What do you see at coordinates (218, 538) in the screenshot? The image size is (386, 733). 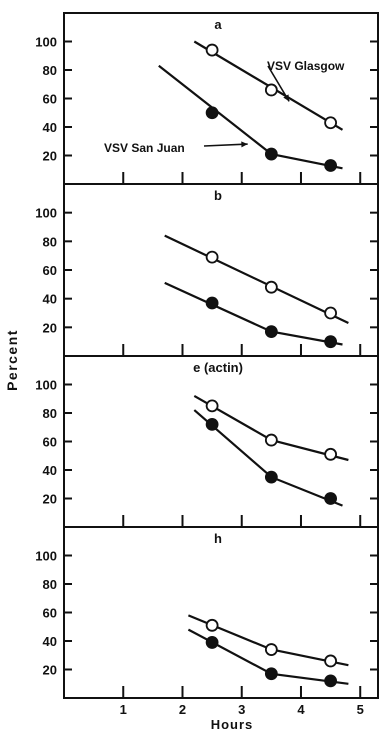 I see `panel-title: h` at bounding box center [218, 538].